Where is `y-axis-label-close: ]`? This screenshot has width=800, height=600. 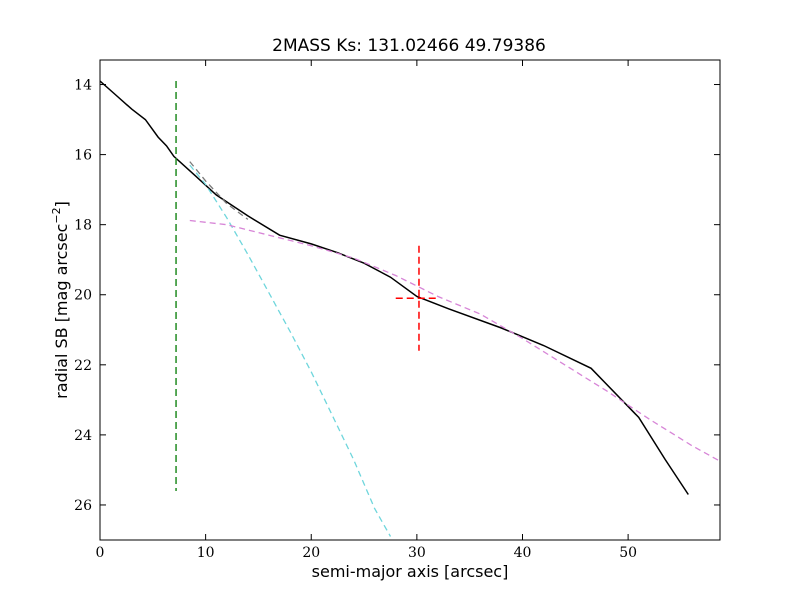
y-axis-label-close: ] is located at coordinates (61, 204).